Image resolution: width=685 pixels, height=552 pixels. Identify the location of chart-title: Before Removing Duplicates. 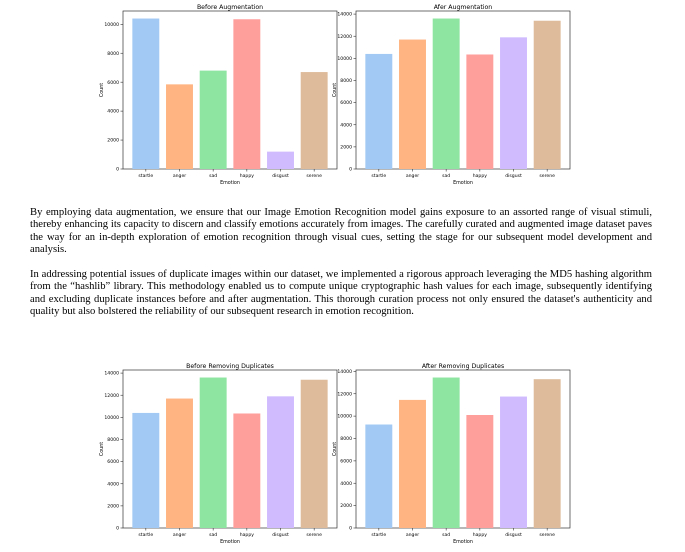
(230, 366).